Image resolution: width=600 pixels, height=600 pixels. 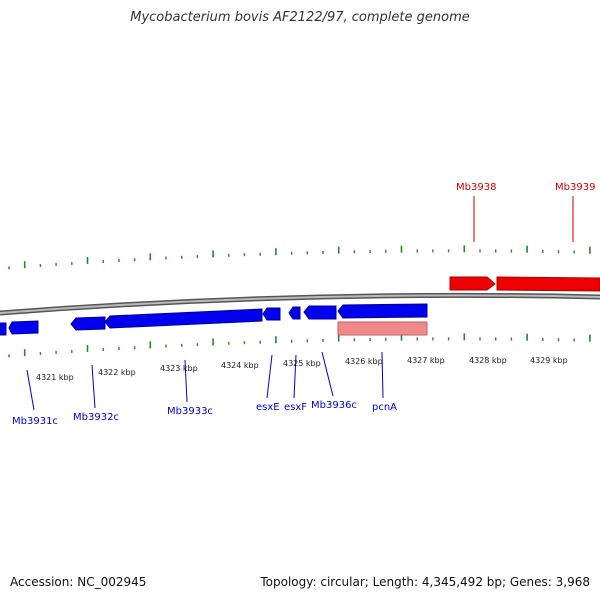 What do you see at coordinates (299, 345) in the screenshot?
I see `bottom-tick-row` at bounding box center [299, 345].